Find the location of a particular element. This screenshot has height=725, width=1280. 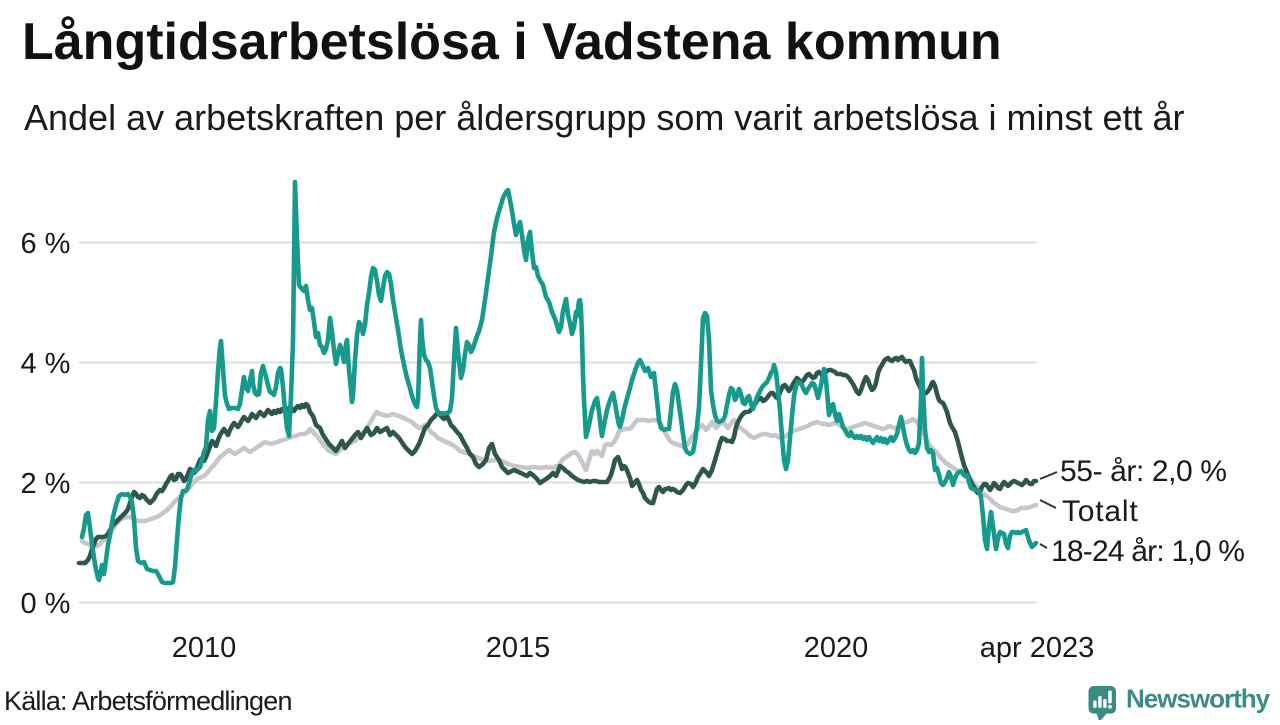

svg-text: 6 % is located at coordinates (46, 244).